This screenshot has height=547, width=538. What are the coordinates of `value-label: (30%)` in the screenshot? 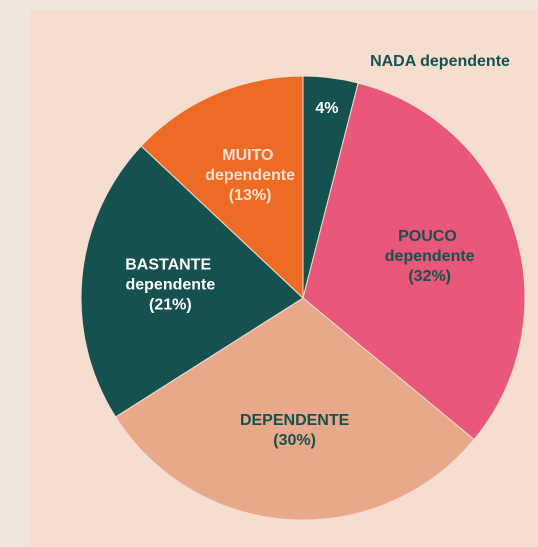 It's located at (294, 440).